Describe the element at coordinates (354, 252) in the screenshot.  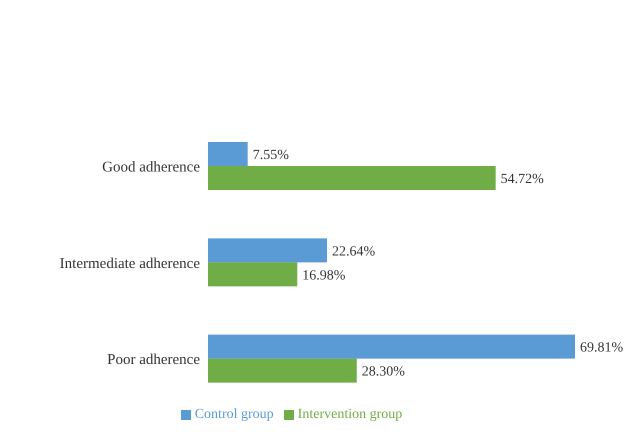
I see `data-label: 22.64%` at that location.